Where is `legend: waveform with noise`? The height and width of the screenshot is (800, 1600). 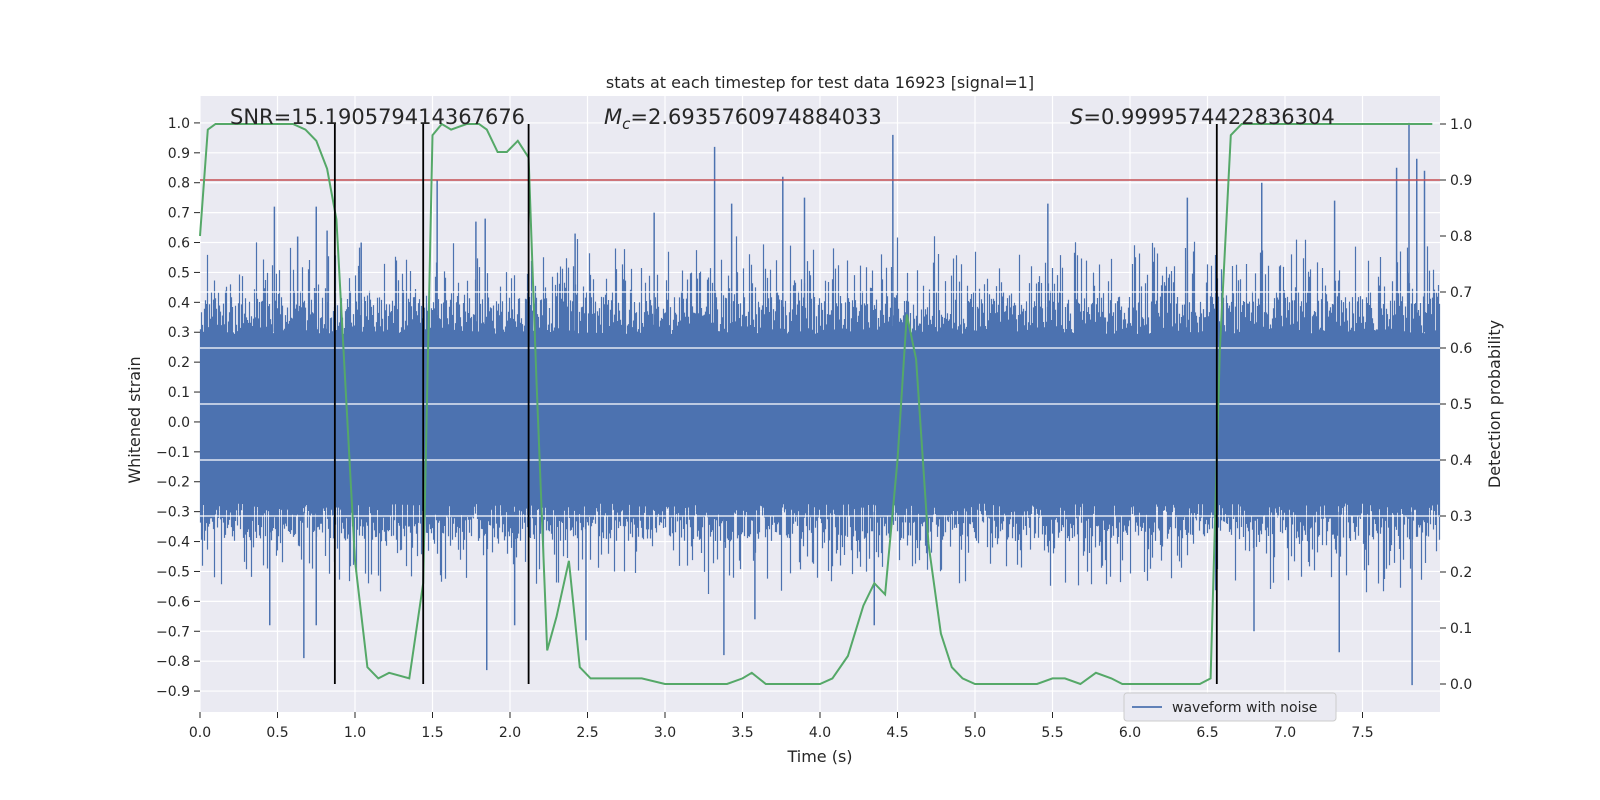
legend: waveform with noise is located at coordinates (1230, 707).